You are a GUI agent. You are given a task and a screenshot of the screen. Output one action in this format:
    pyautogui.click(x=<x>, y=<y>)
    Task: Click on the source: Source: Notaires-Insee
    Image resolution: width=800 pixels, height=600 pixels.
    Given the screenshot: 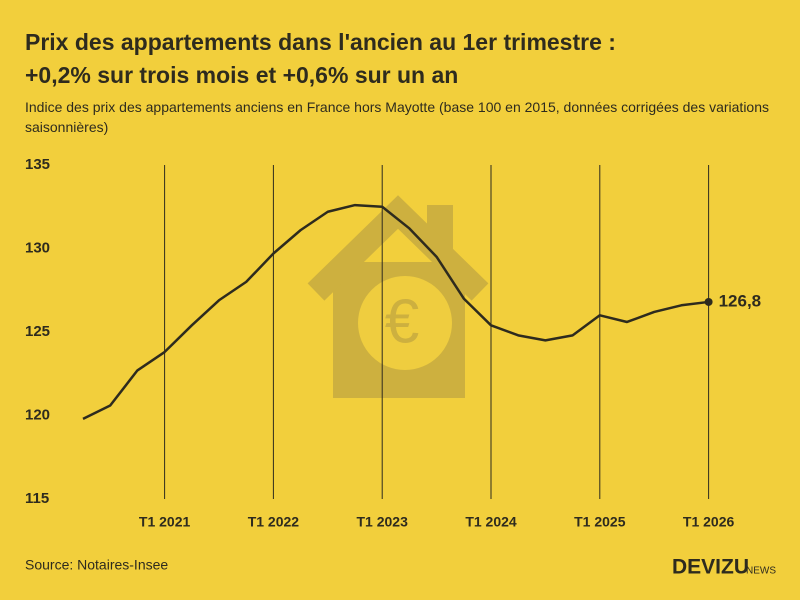 What is the action you would take?
    pyautogui.click(x=96, y=565)
    